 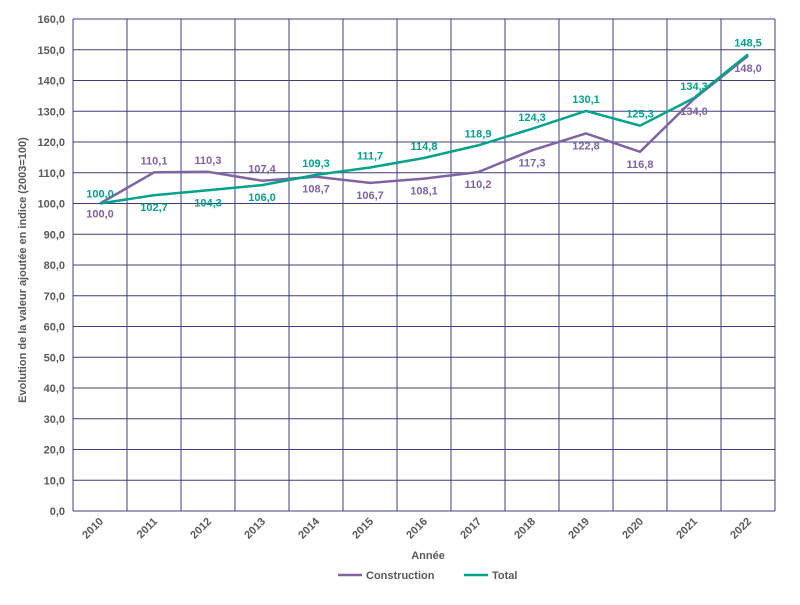 I want to click on data-label-construction: 107,4, so click(x=262, y=170).